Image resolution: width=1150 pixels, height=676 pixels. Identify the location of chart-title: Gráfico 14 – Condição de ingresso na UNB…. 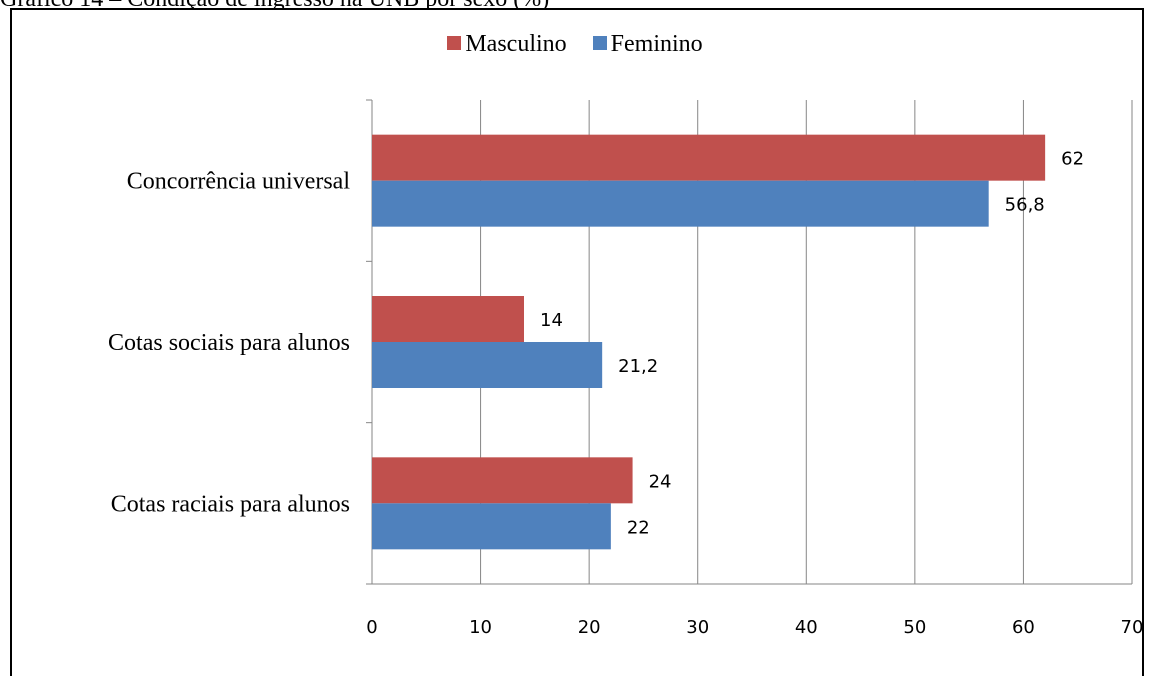
(575, 5).